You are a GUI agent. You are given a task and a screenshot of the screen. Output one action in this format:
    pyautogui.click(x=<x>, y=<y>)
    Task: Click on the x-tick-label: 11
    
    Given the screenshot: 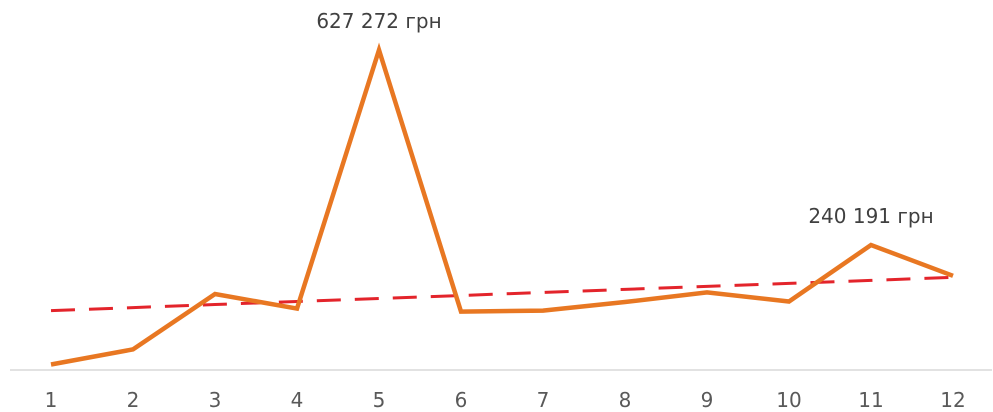 What is the action you would take?
    pyautogui.click(x=870, y=400)
    